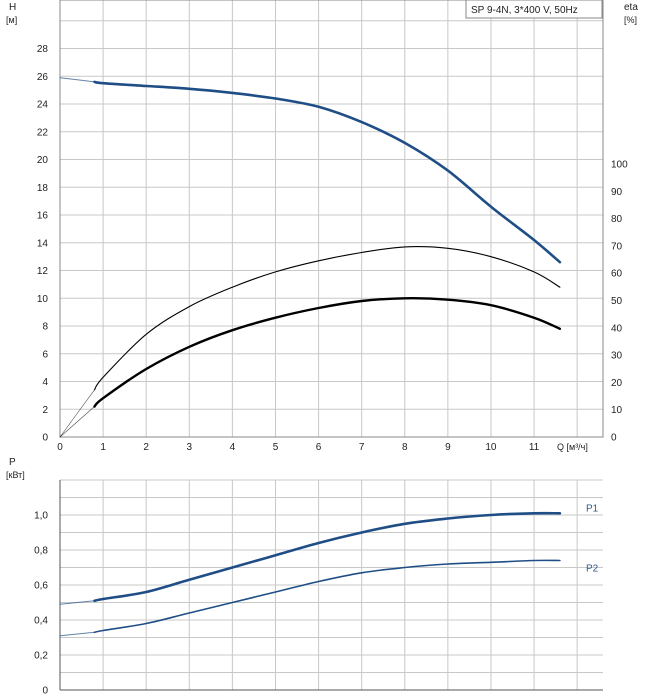 Image resolution: width=658 pixels, height=700 pixels. What do you see at coordinates (41, 586) in the screenshot?
I see `p-tick-label: 0,6` at bounding box center [41, 586].